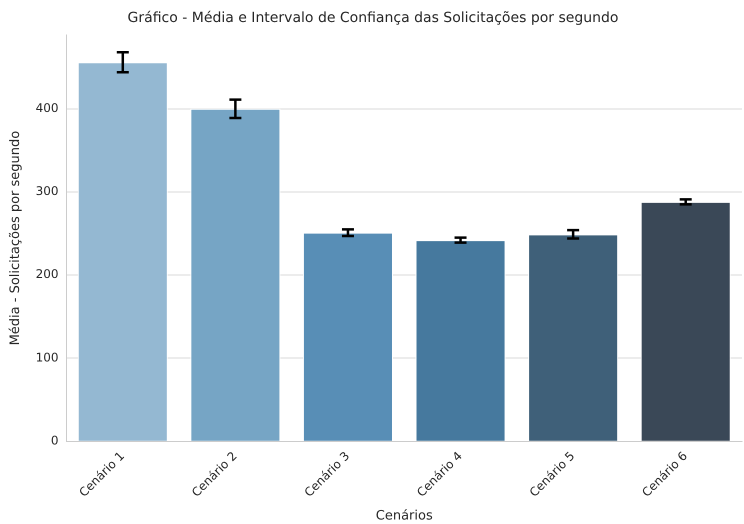  Describe the element at coordinates (54, 440) in the screenshot. I see `y-tick-label: 0` at that location.